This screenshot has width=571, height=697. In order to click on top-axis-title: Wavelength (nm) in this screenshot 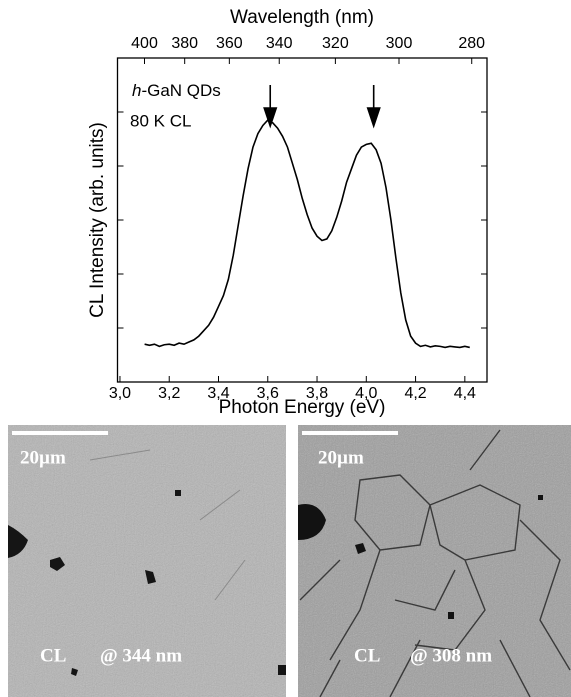, I will do `click(302, 17)`.